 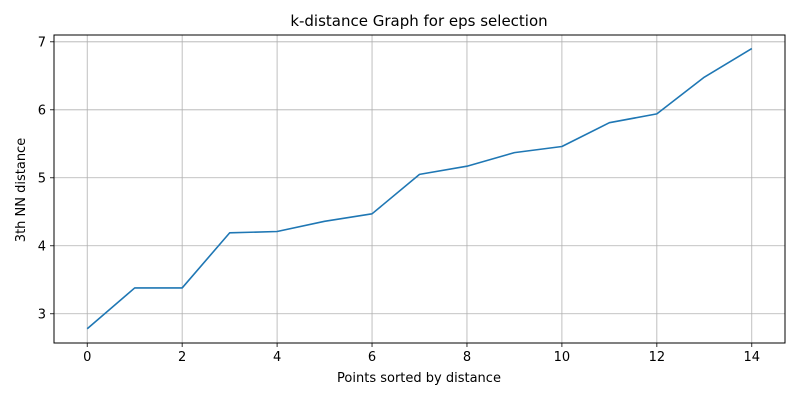 I want to click on x-tick-label: 6, so click(x=372, y=357).